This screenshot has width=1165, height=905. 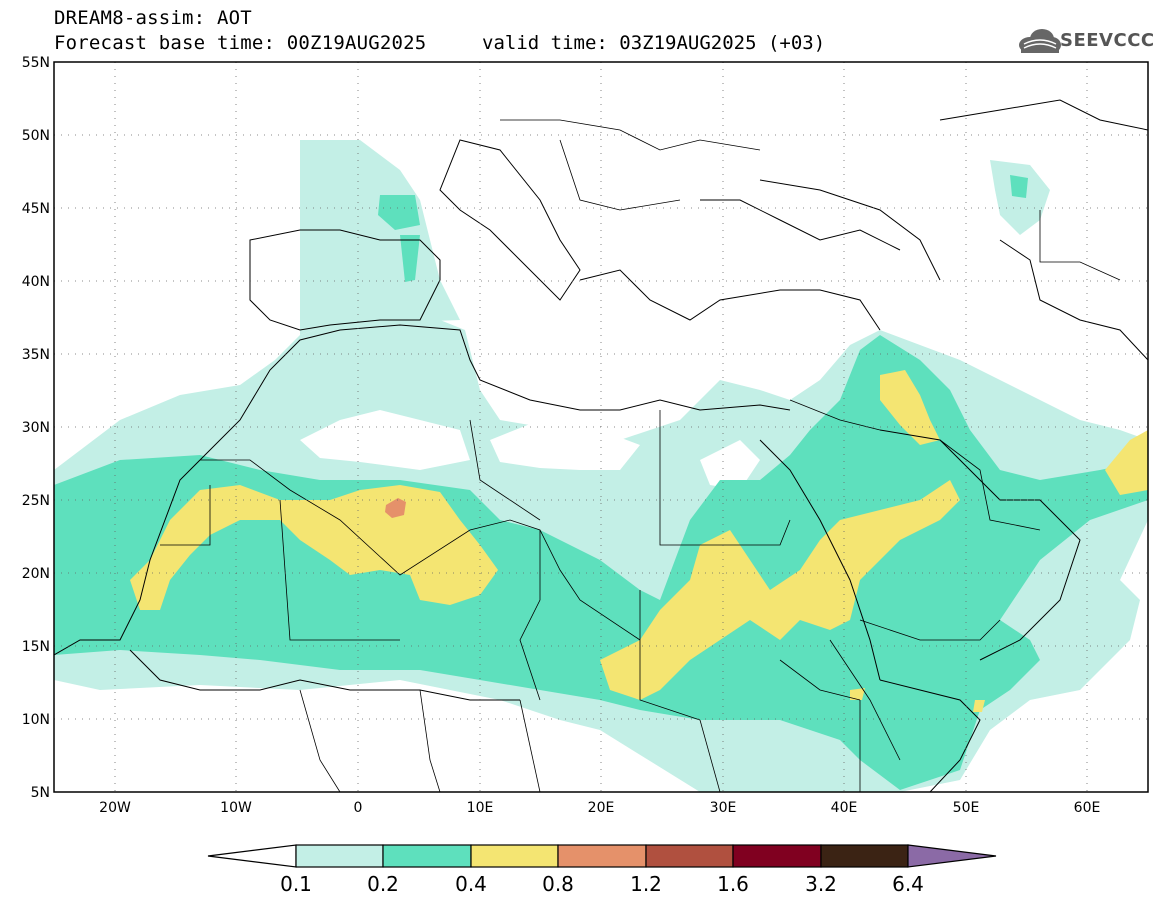 What do you see at coordinates (252, 856) in the screenshot?
I see `colorbar-low-arrow` at bounding box center [252, 856].